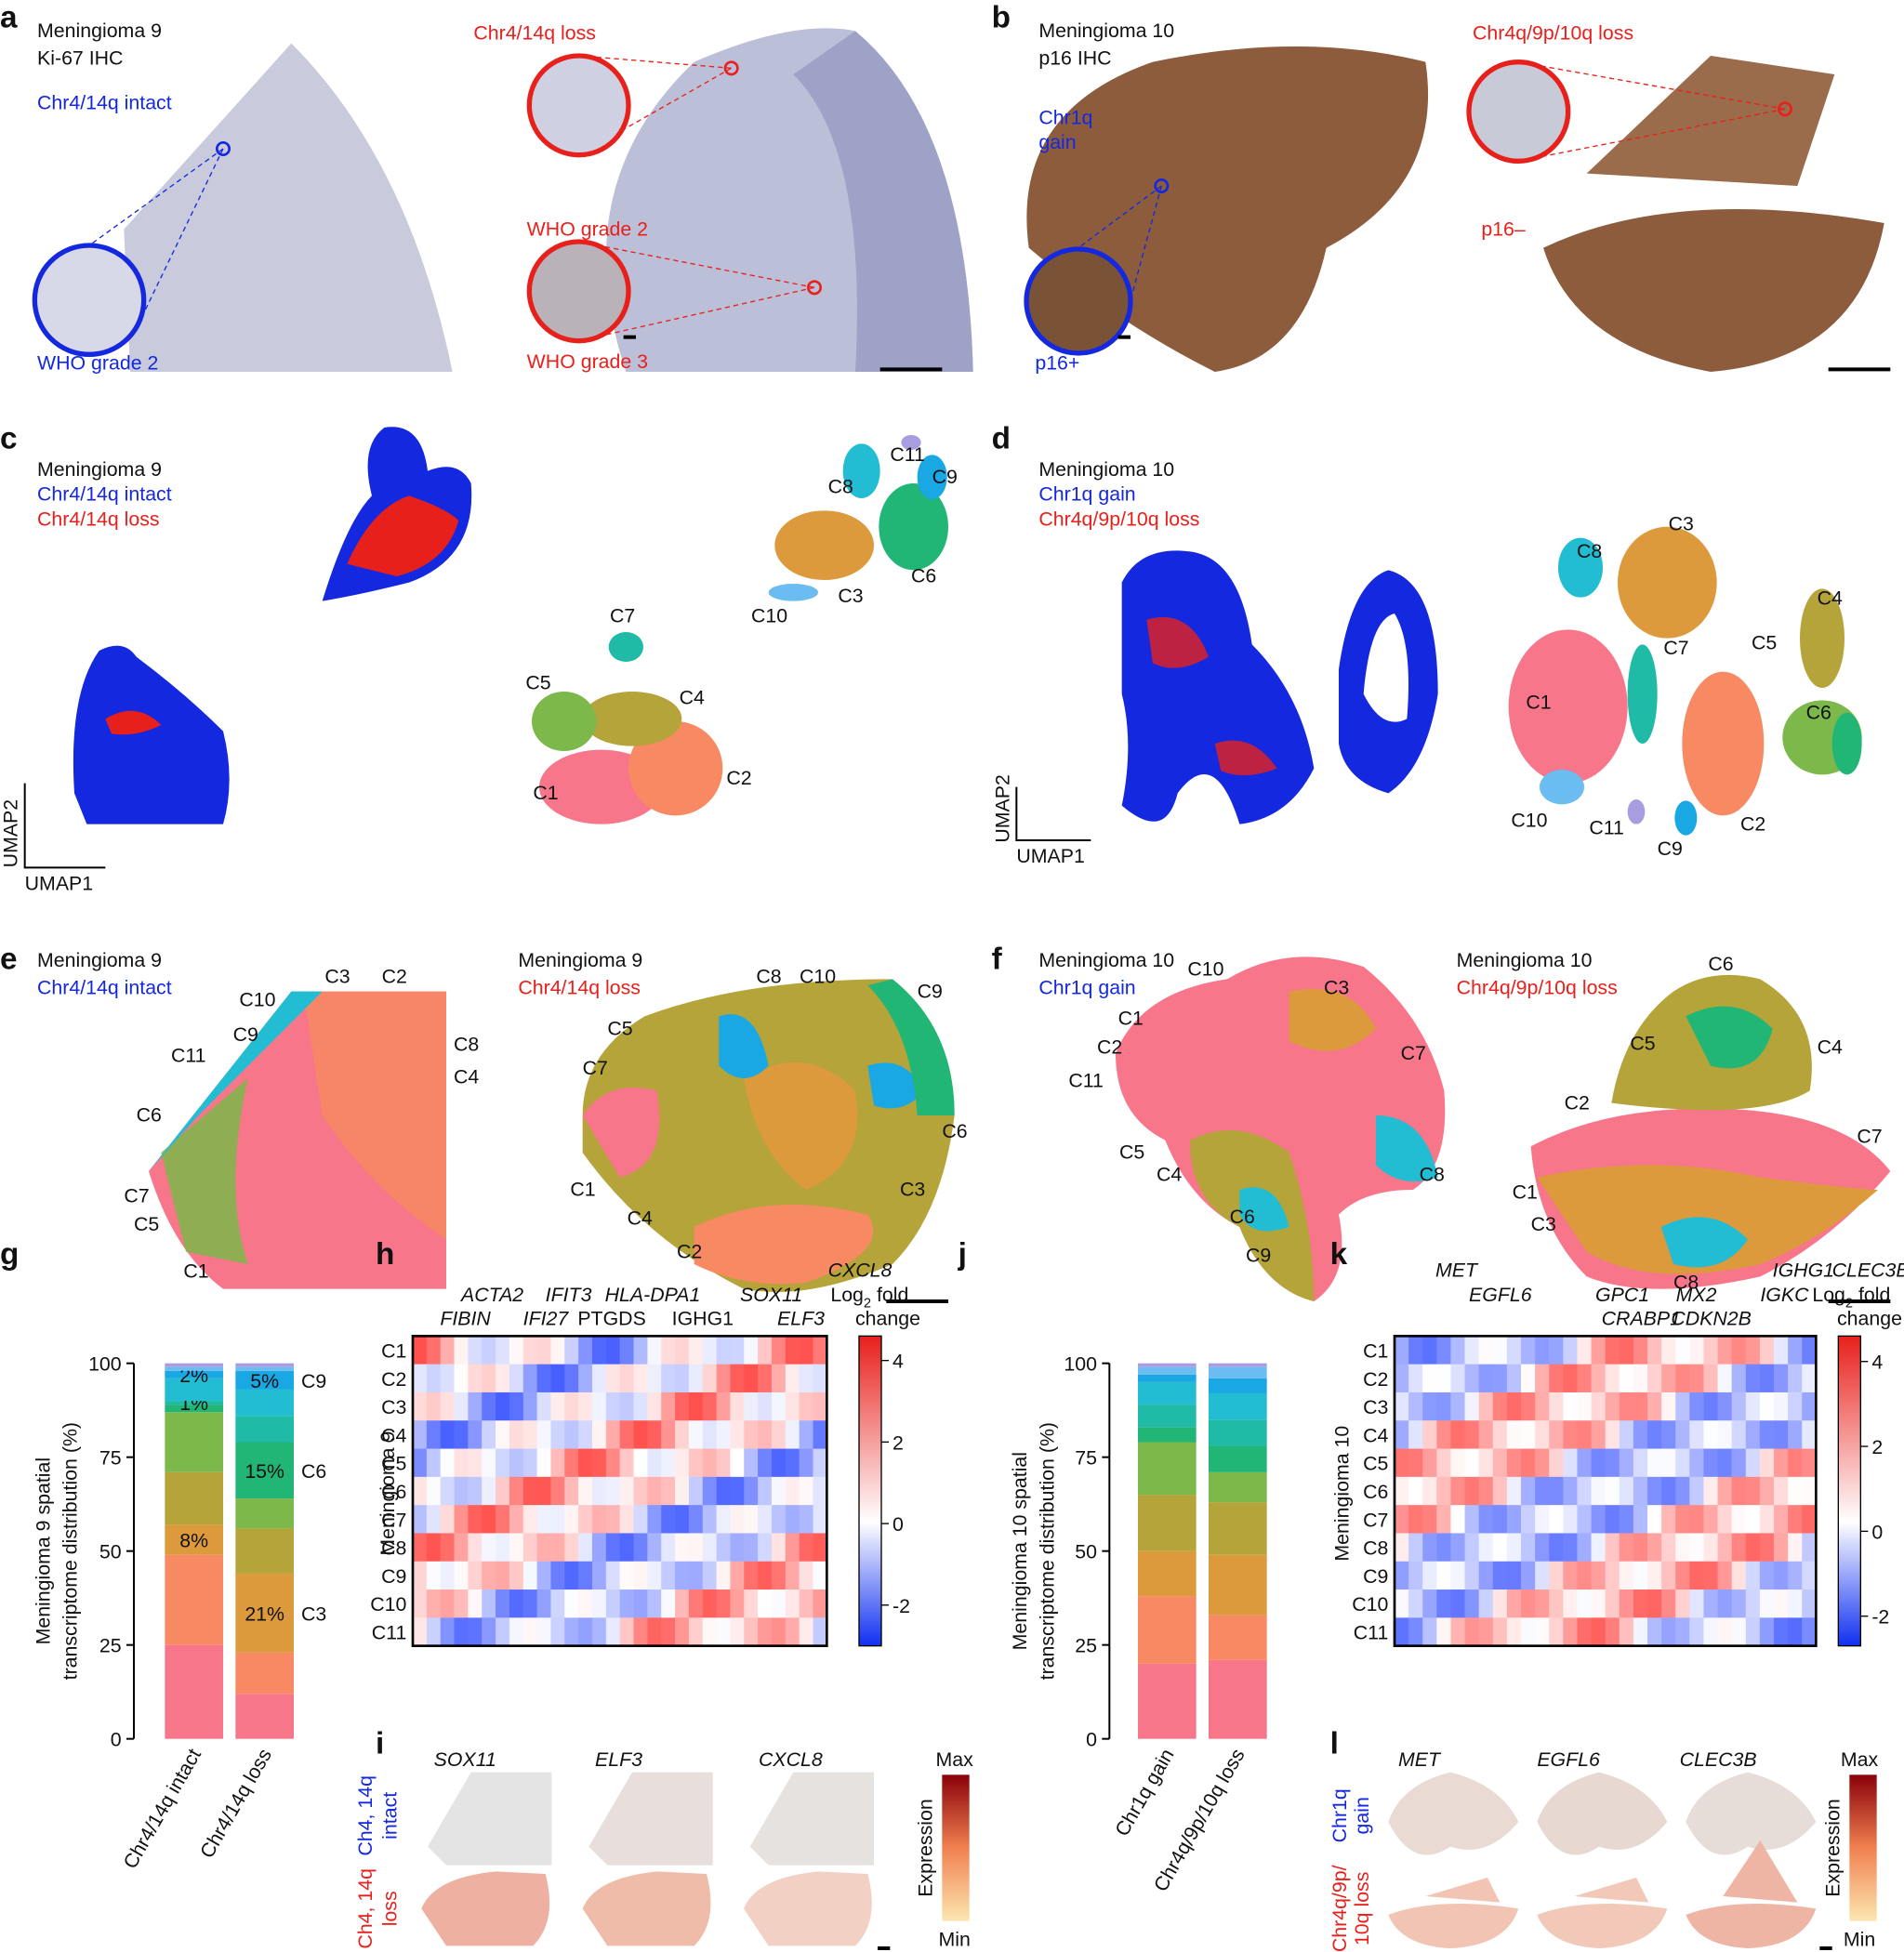 This screenshot has width=1904, height=1952. Describe the element at coordinates (491, 1295) in the screenshot. I see `gene-label: ACTA2` at that location.